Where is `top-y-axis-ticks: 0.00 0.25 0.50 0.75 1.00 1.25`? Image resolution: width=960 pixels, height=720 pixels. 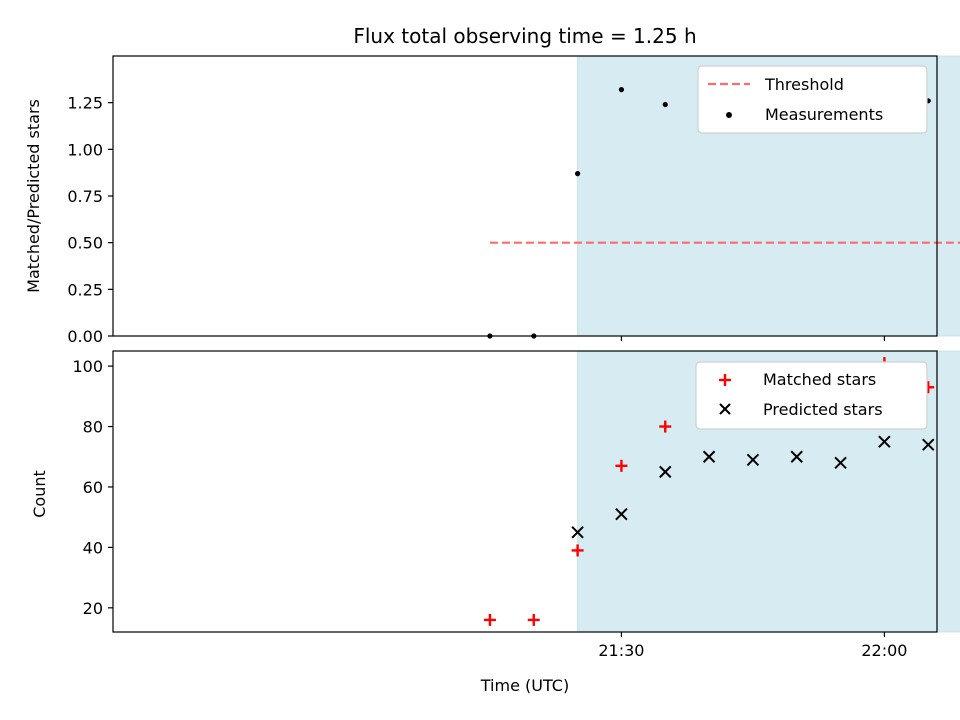 top-y-axis-ticks: 0.00 0.25 0.50 0.75 1.00 1.25 is located at coordinates (90, 220).